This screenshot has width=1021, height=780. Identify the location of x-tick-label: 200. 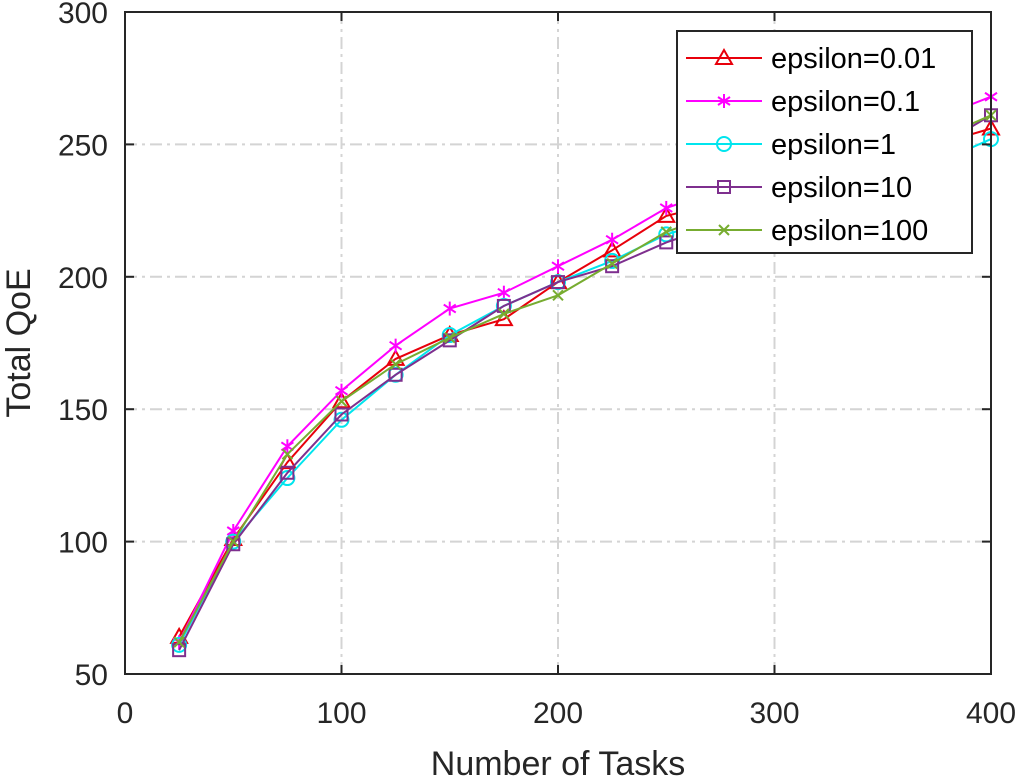
(558, 713).